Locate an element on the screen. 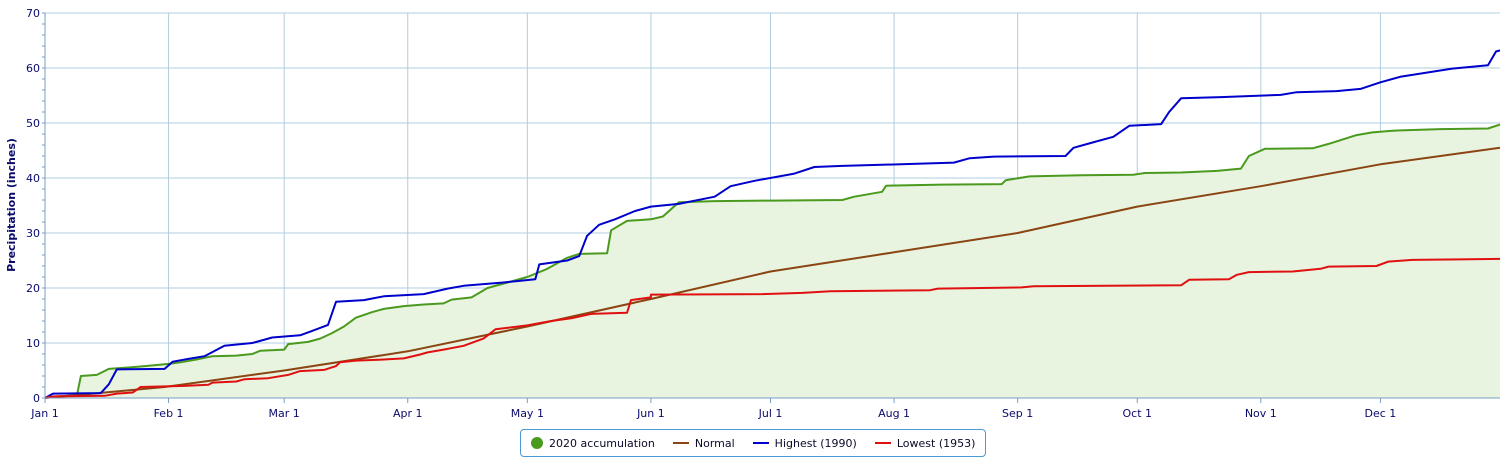 The width and height of the screenshot is (1508, 463). legend-label: 2020 accumulation is located at coordinates (602, 443).